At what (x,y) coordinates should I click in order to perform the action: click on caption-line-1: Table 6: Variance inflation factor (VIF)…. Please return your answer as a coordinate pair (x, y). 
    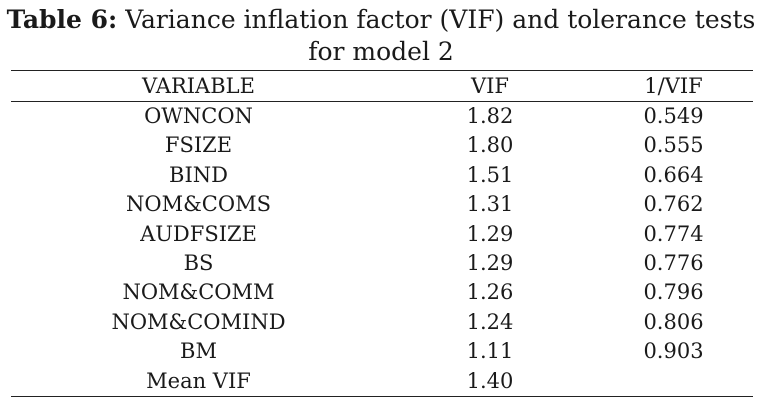
    Looking at the image, I should click on (381, 20).